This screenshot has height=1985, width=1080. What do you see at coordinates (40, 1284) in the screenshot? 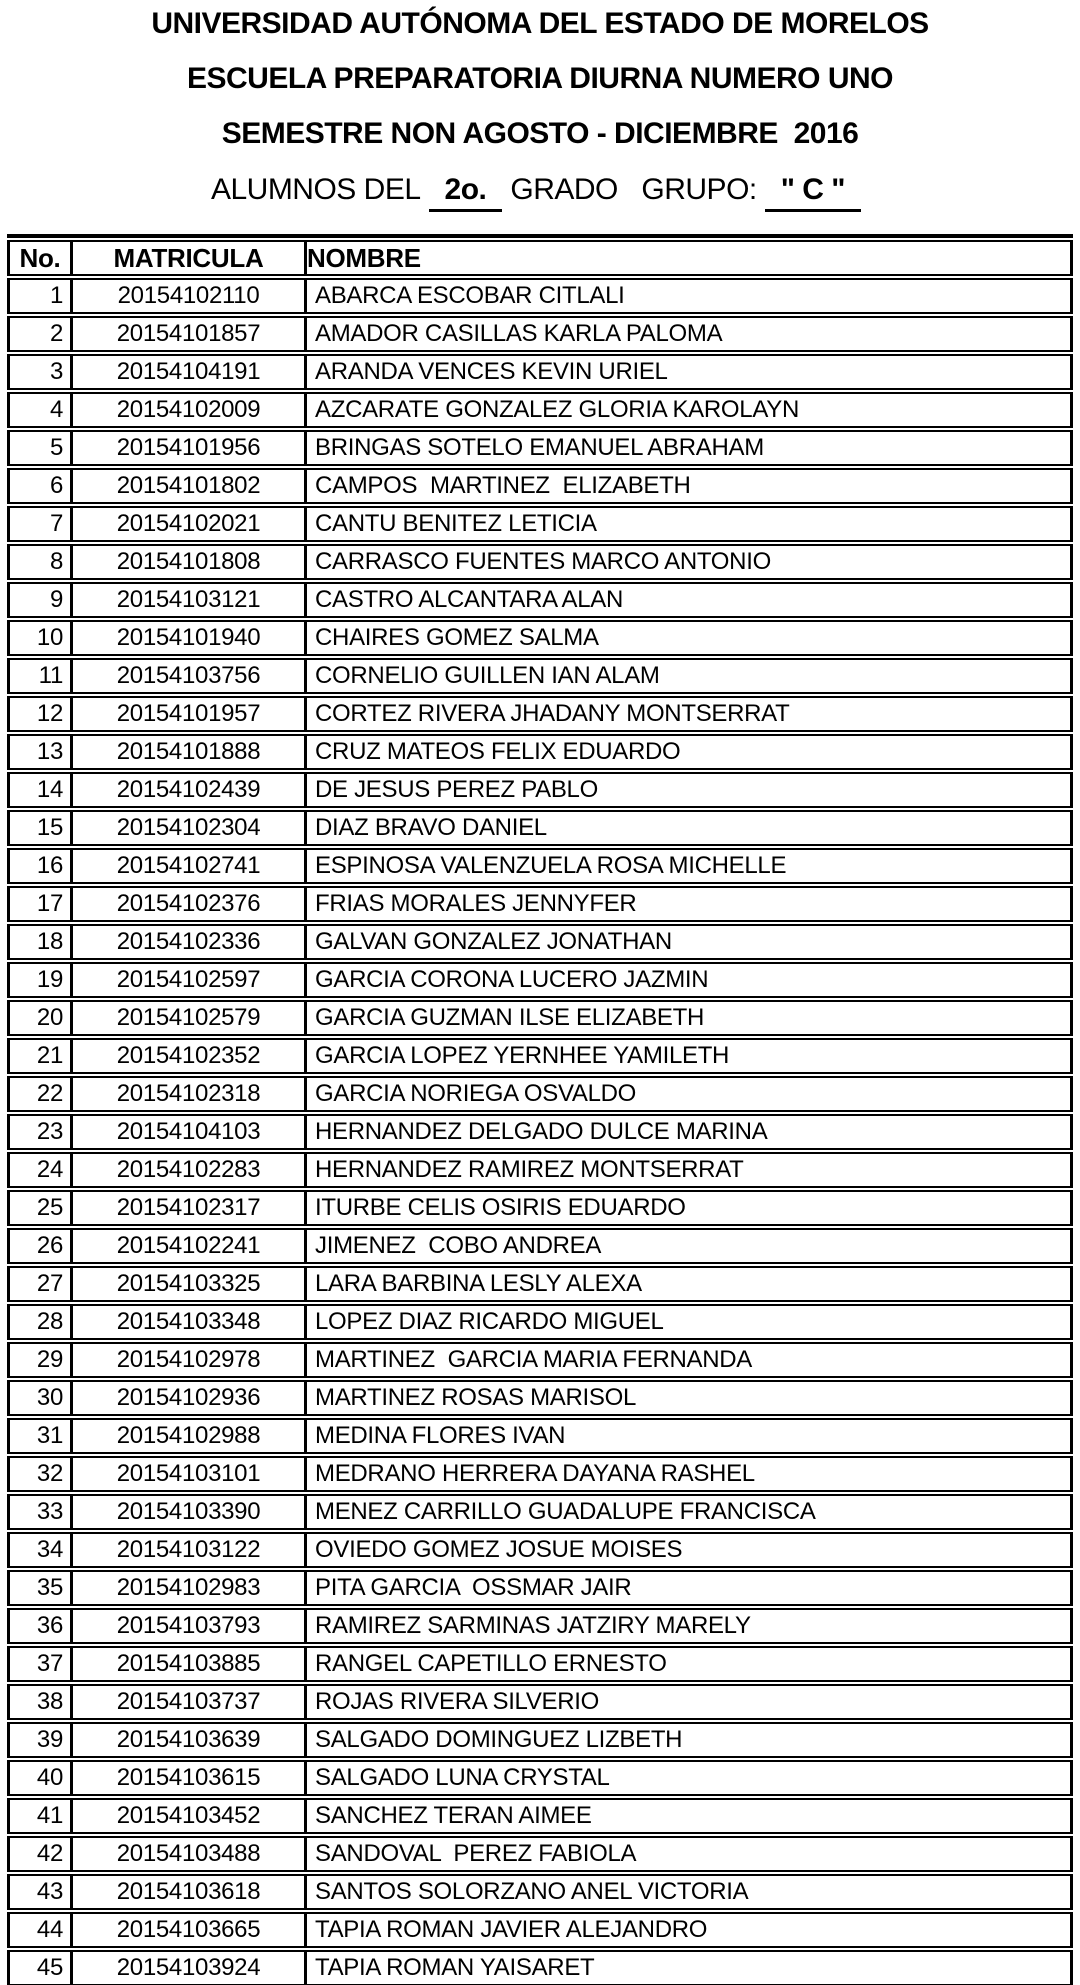
I see `cell-no: 27` at bounding box center [40, 1284].